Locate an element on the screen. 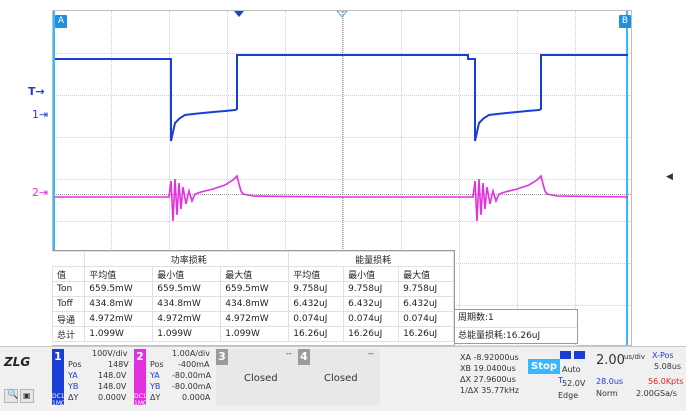  ch4-settings: 4 -- Closed is located at coordinates (339, 377).